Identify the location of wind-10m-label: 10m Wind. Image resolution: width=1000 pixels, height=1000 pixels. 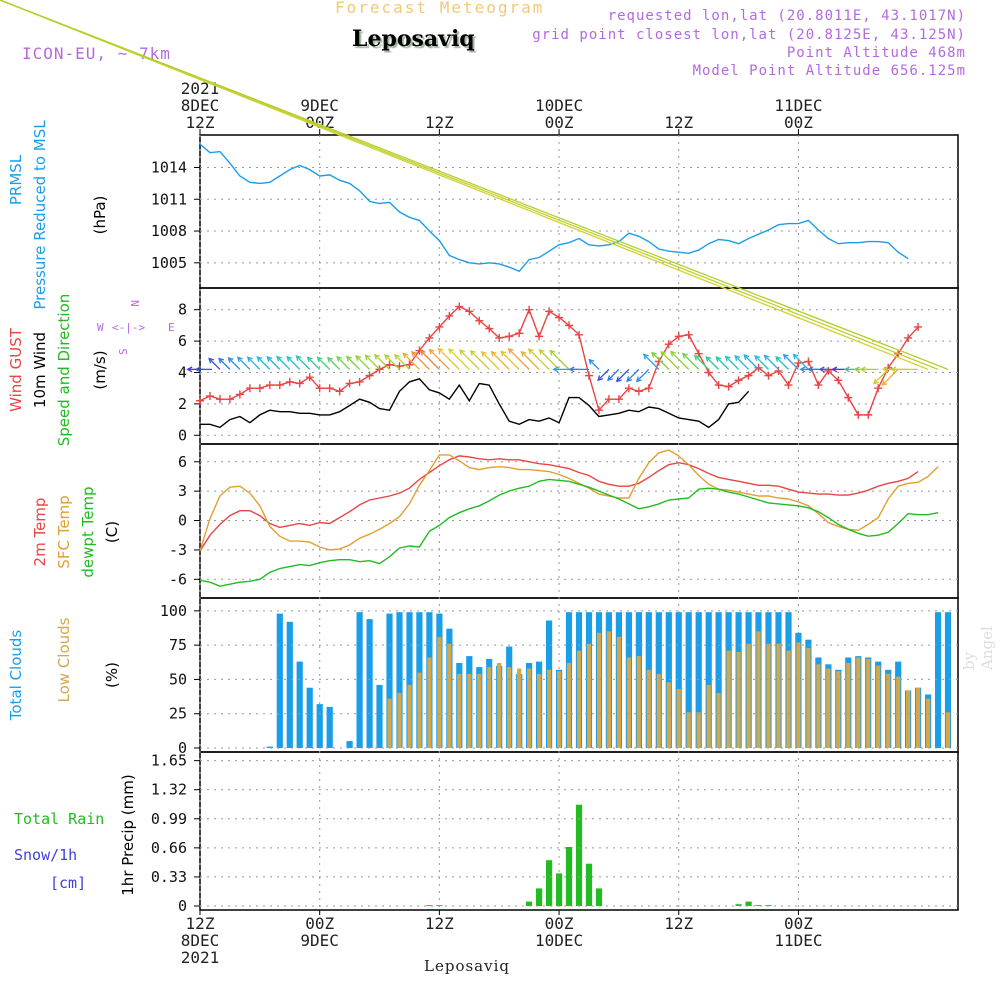
(40, 370).